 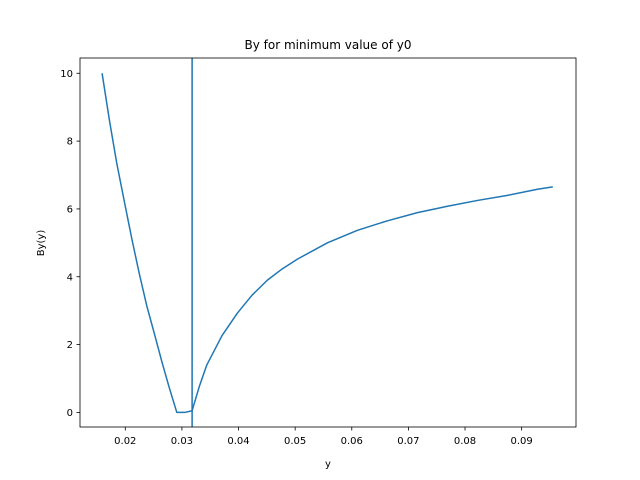 What do you see at coordinates (328, 464) in the screenshot?
I see `x-axis-label: y` at bounding box center [328, 464].